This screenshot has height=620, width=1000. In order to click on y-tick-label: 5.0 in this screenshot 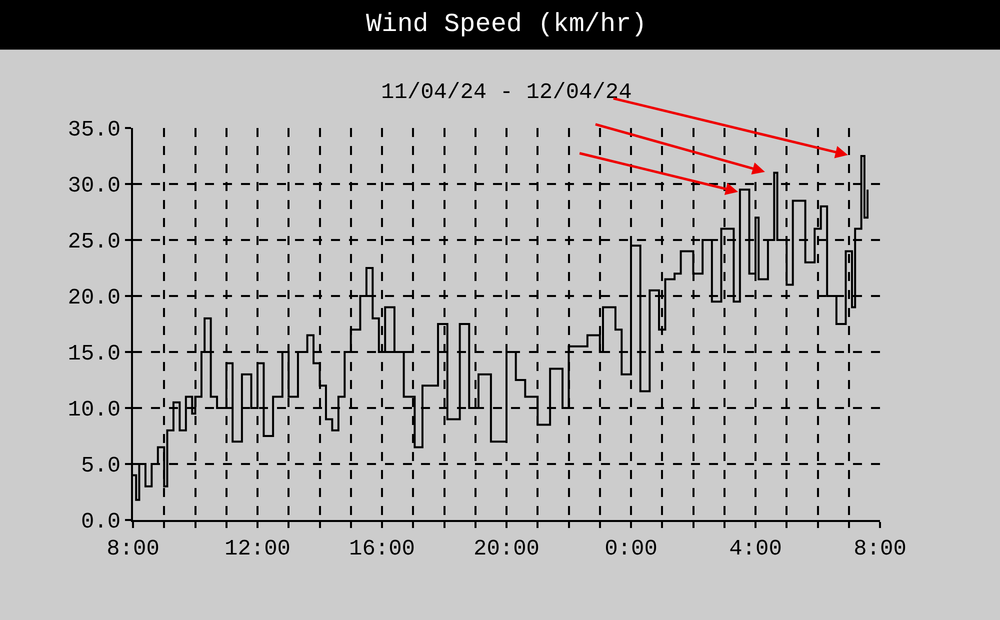, I will do `click(100, 466)`.